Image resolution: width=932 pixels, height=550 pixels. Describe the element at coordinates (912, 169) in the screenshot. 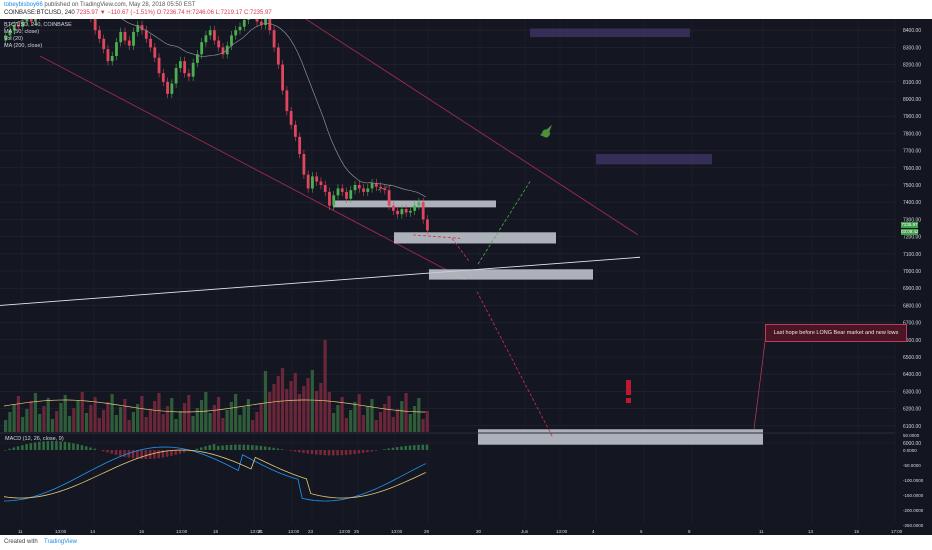

I see `y-tick-label: 7600.00` at that location.